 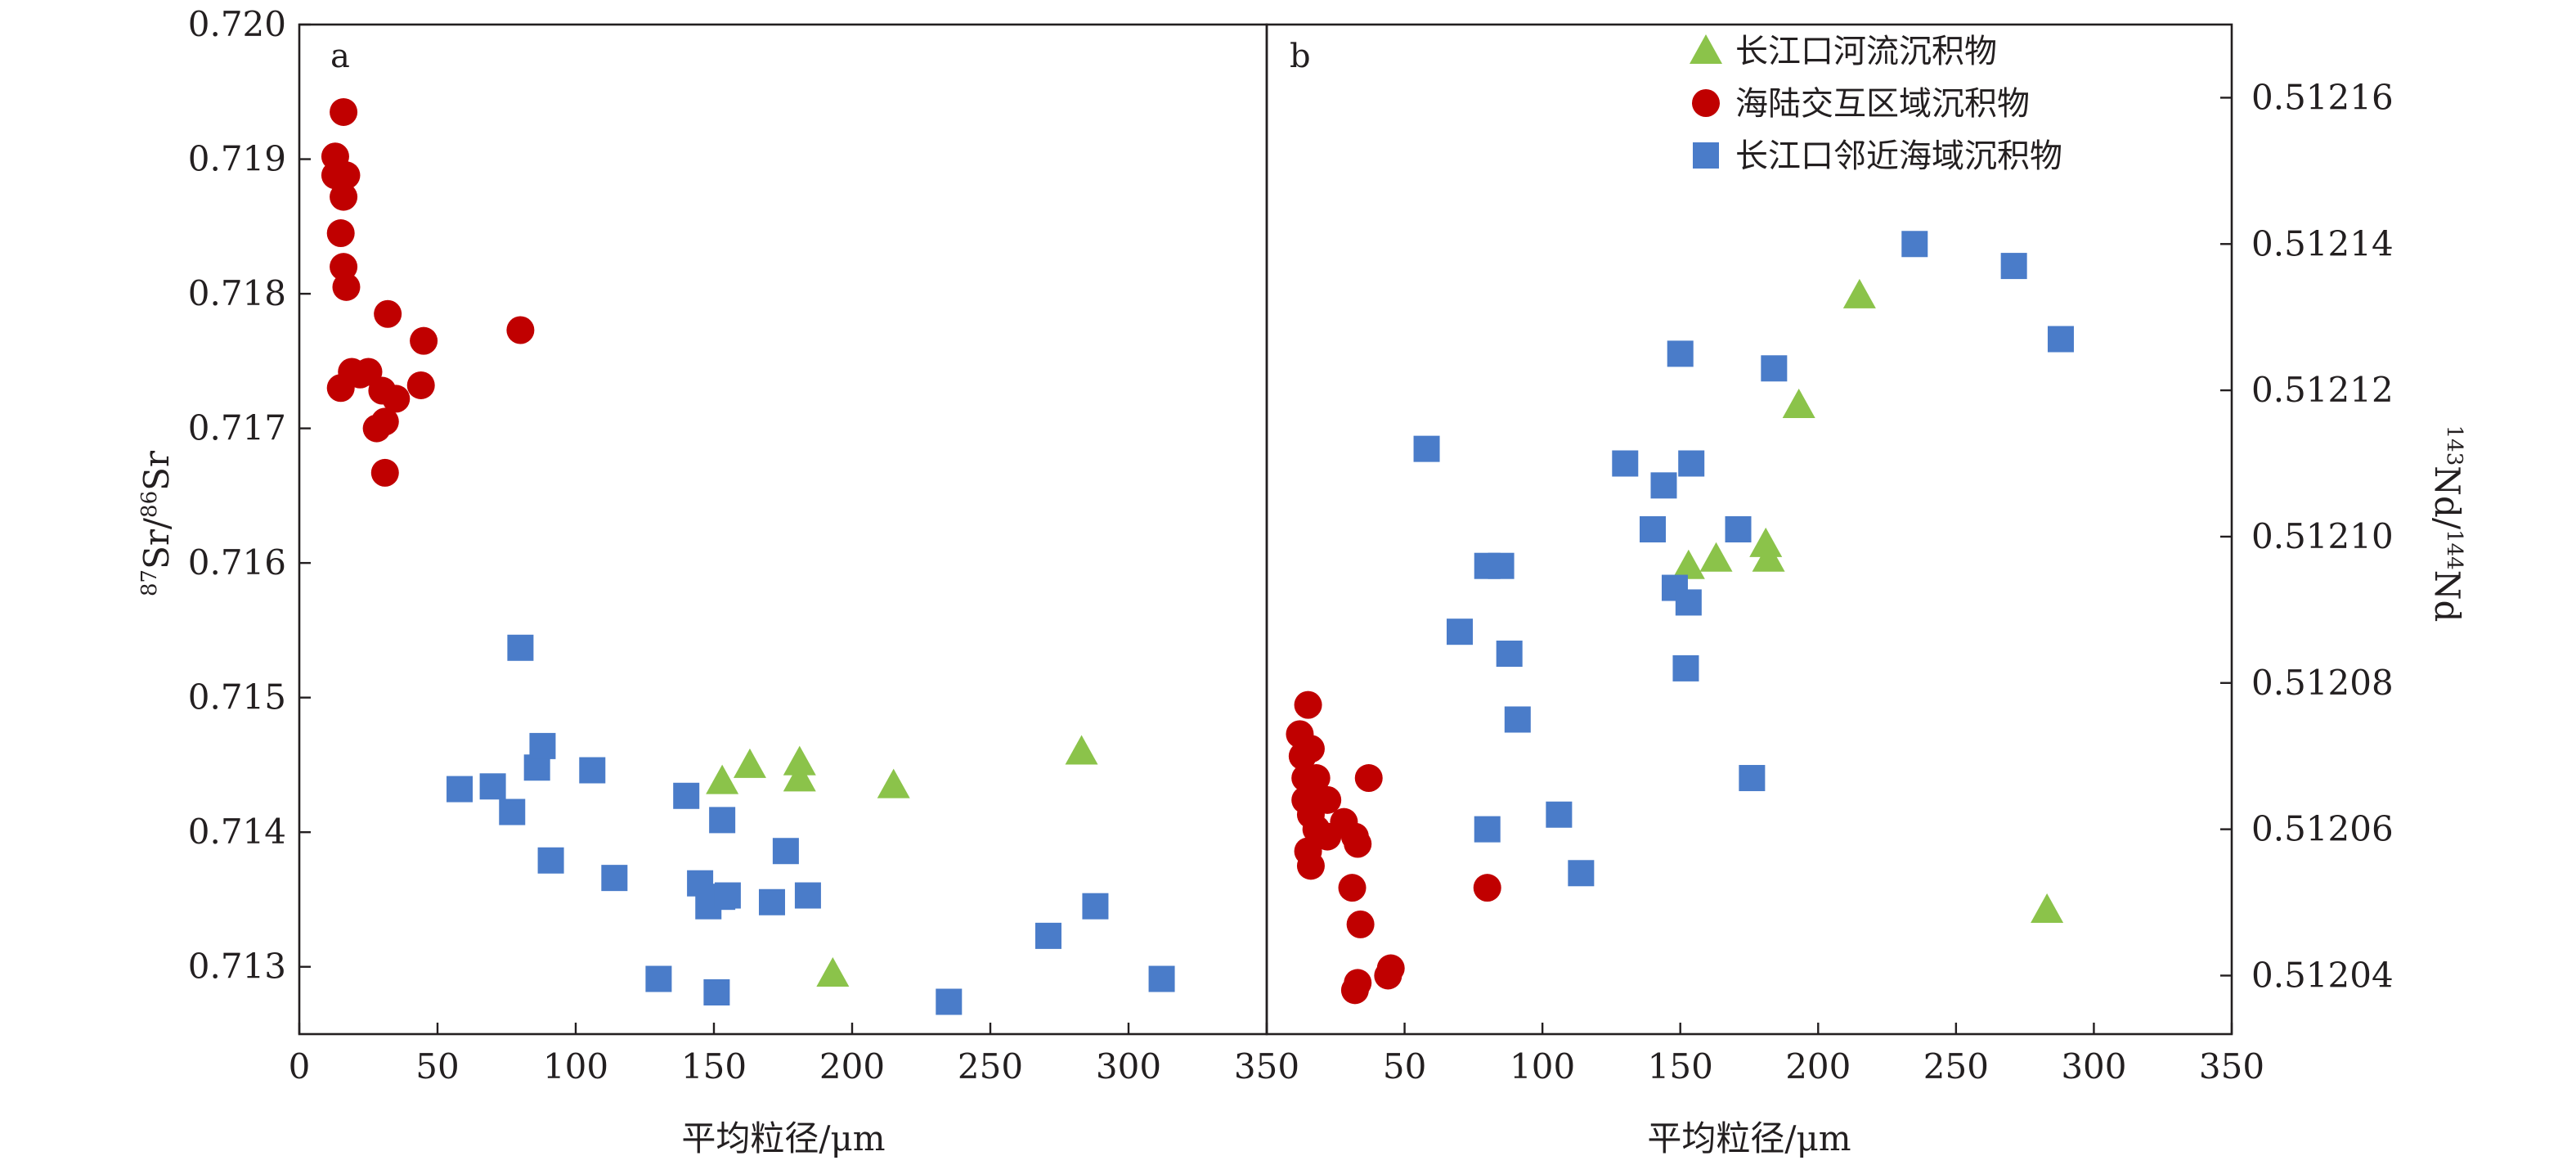 I want to click on x-tick-label: 200, so click(x=852, y=1066).